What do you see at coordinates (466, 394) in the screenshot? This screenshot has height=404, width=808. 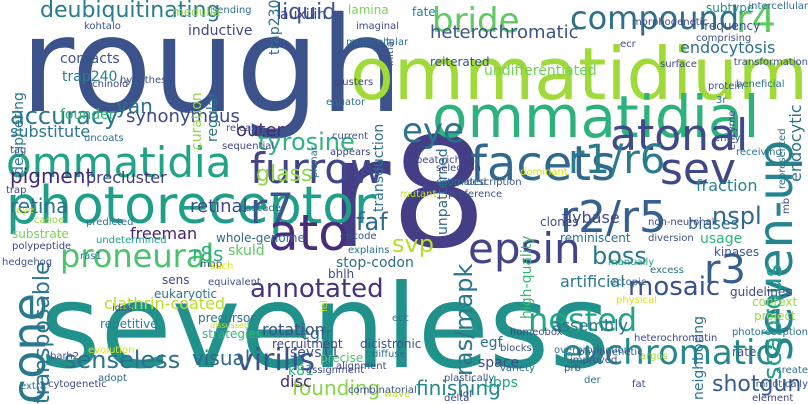 I see `word: lqf` at bounding box center [466, 394].